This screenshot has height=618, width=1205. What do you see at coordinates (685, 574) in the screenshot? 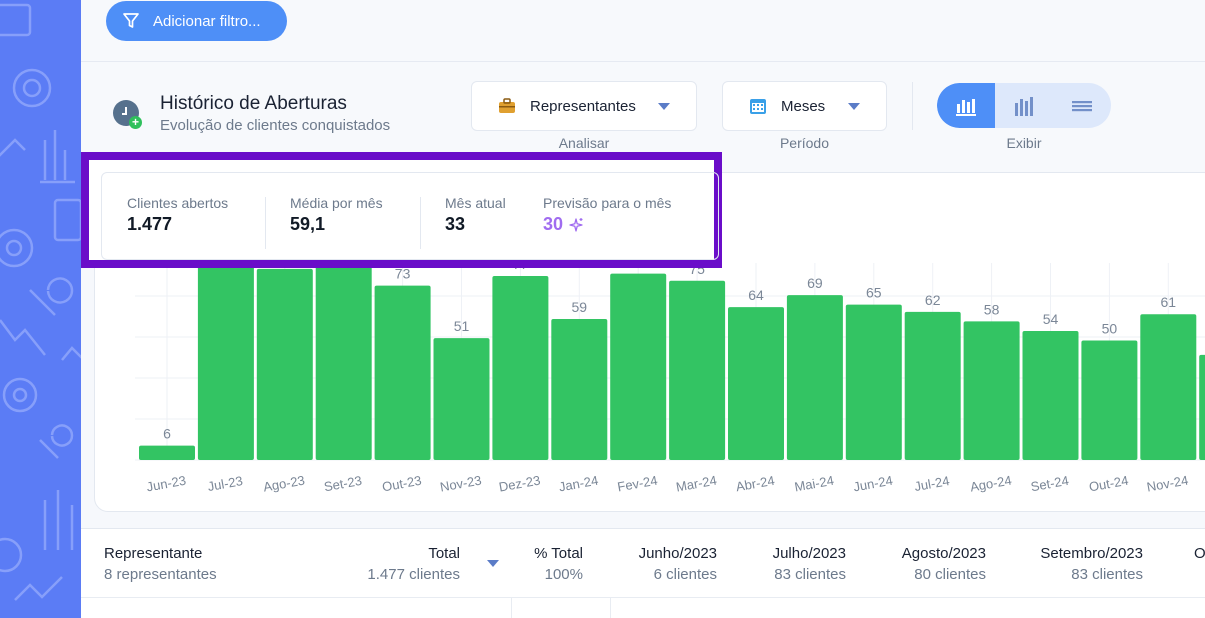
I see `column-summary: 6 clientes` at bounding box center [685, 574].